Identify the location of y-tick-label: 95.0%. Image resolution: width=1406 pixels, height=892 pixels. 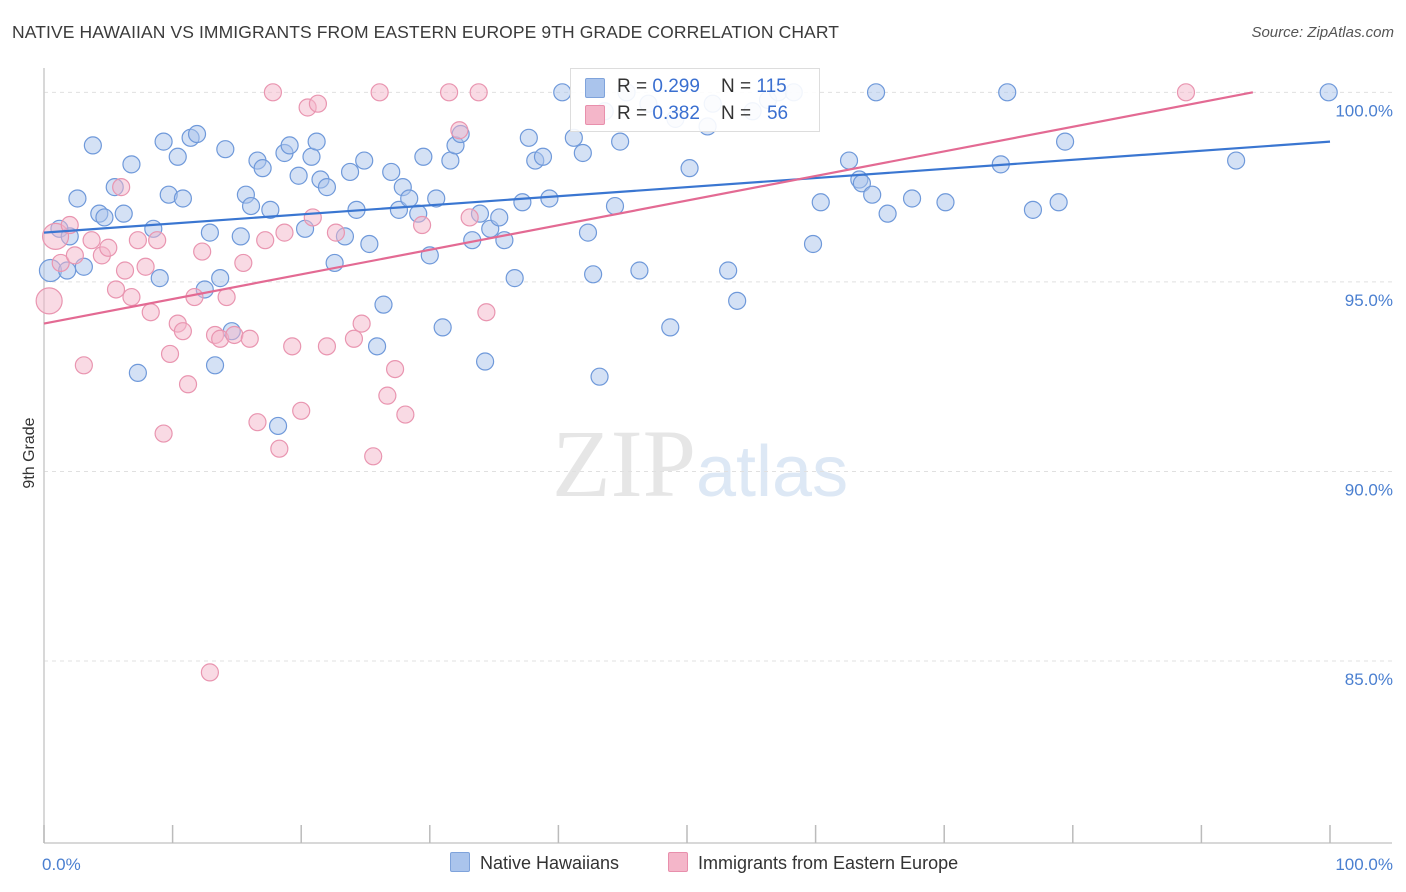
(1369, 300).